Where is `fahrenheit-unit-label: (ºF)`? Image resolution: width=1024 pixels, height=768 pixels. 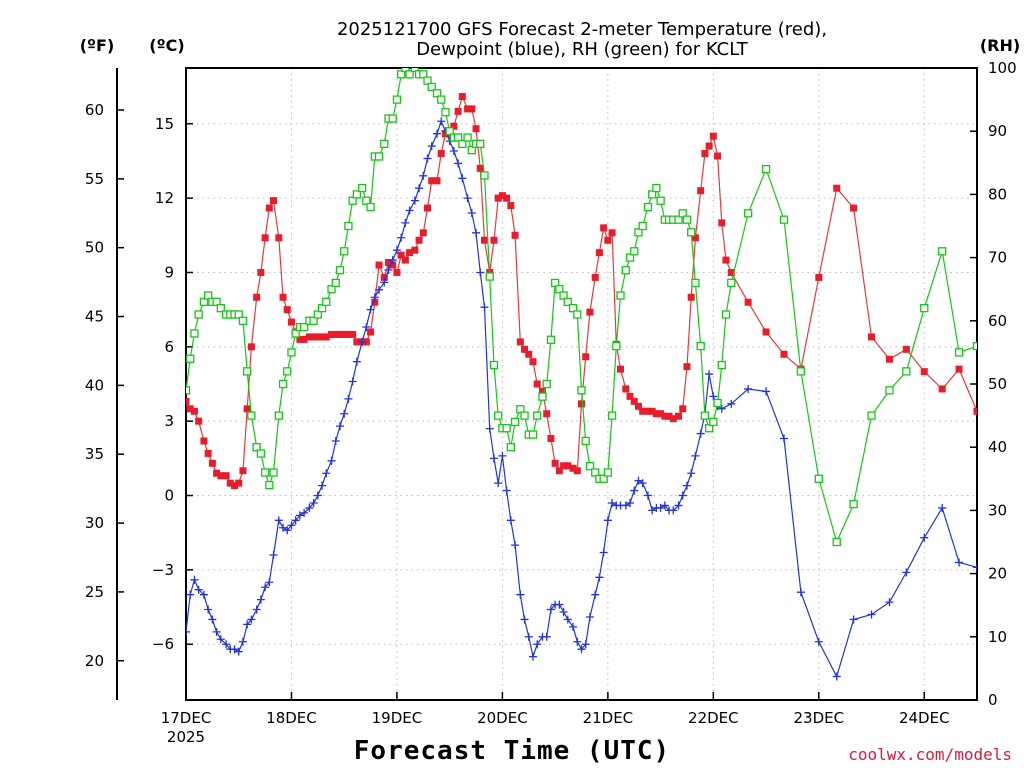
fahrenheit-unit-label: (ºF) is located at coordinates (97, 45).